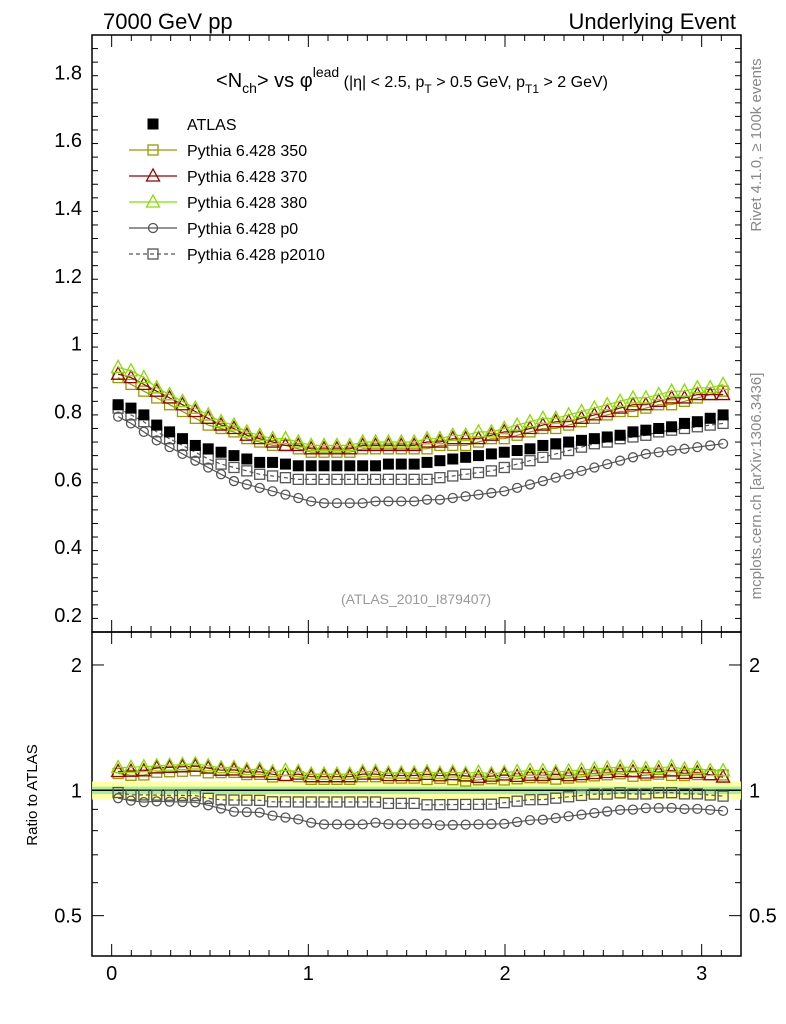 This screenshot has width=786, height=1024. I want to click on legend-marker, so click(153, 124).